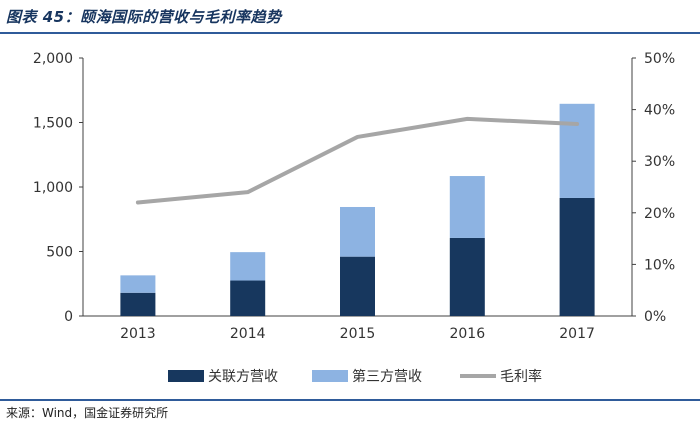  Describe the element at coordinates (350, 400) in the screenshot. I see `source-divider` at that location.